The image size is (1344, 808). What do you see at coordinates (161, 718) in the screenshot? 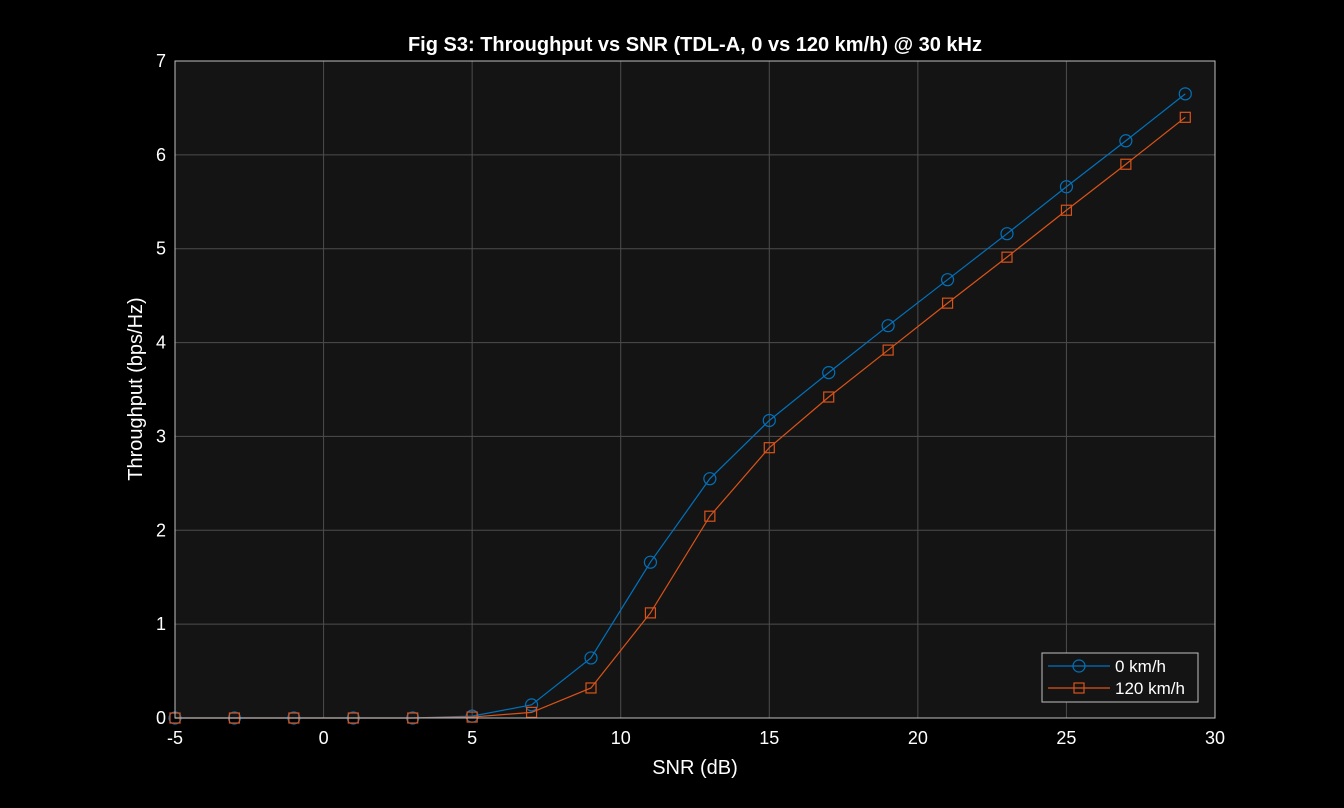
I see `y-tick-label: 0` at bounding box center [161, 718].